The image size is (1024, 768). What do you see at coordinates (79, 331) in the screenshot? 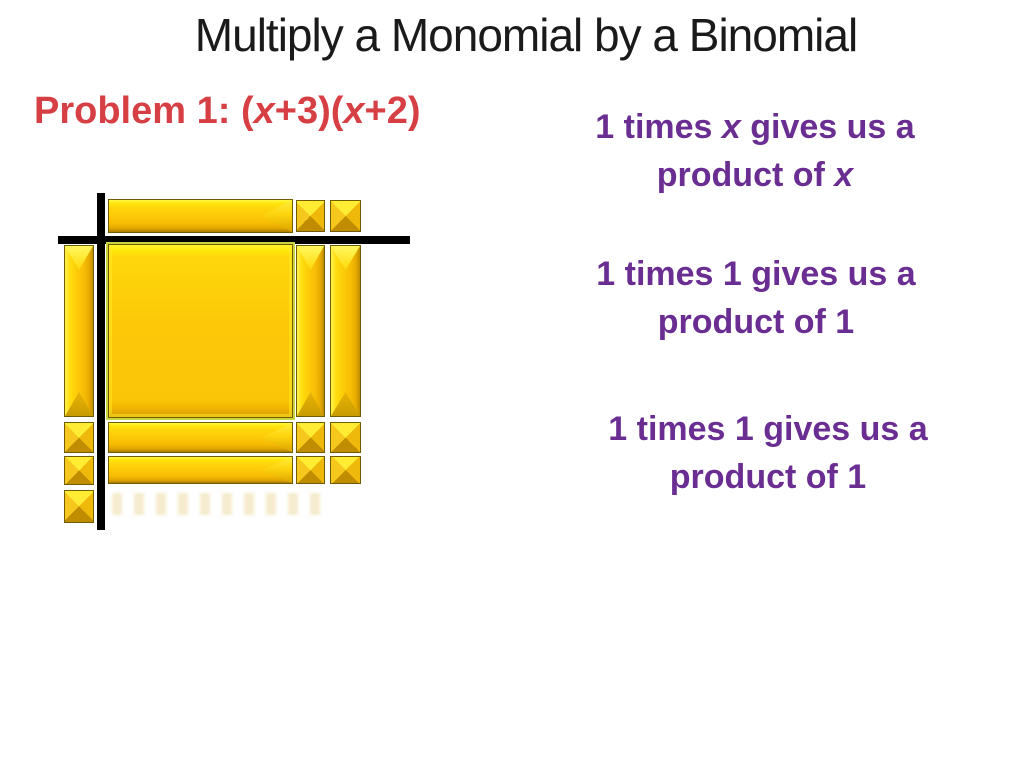
I see `header-left-x-tile` at bounding box center [79, 331].